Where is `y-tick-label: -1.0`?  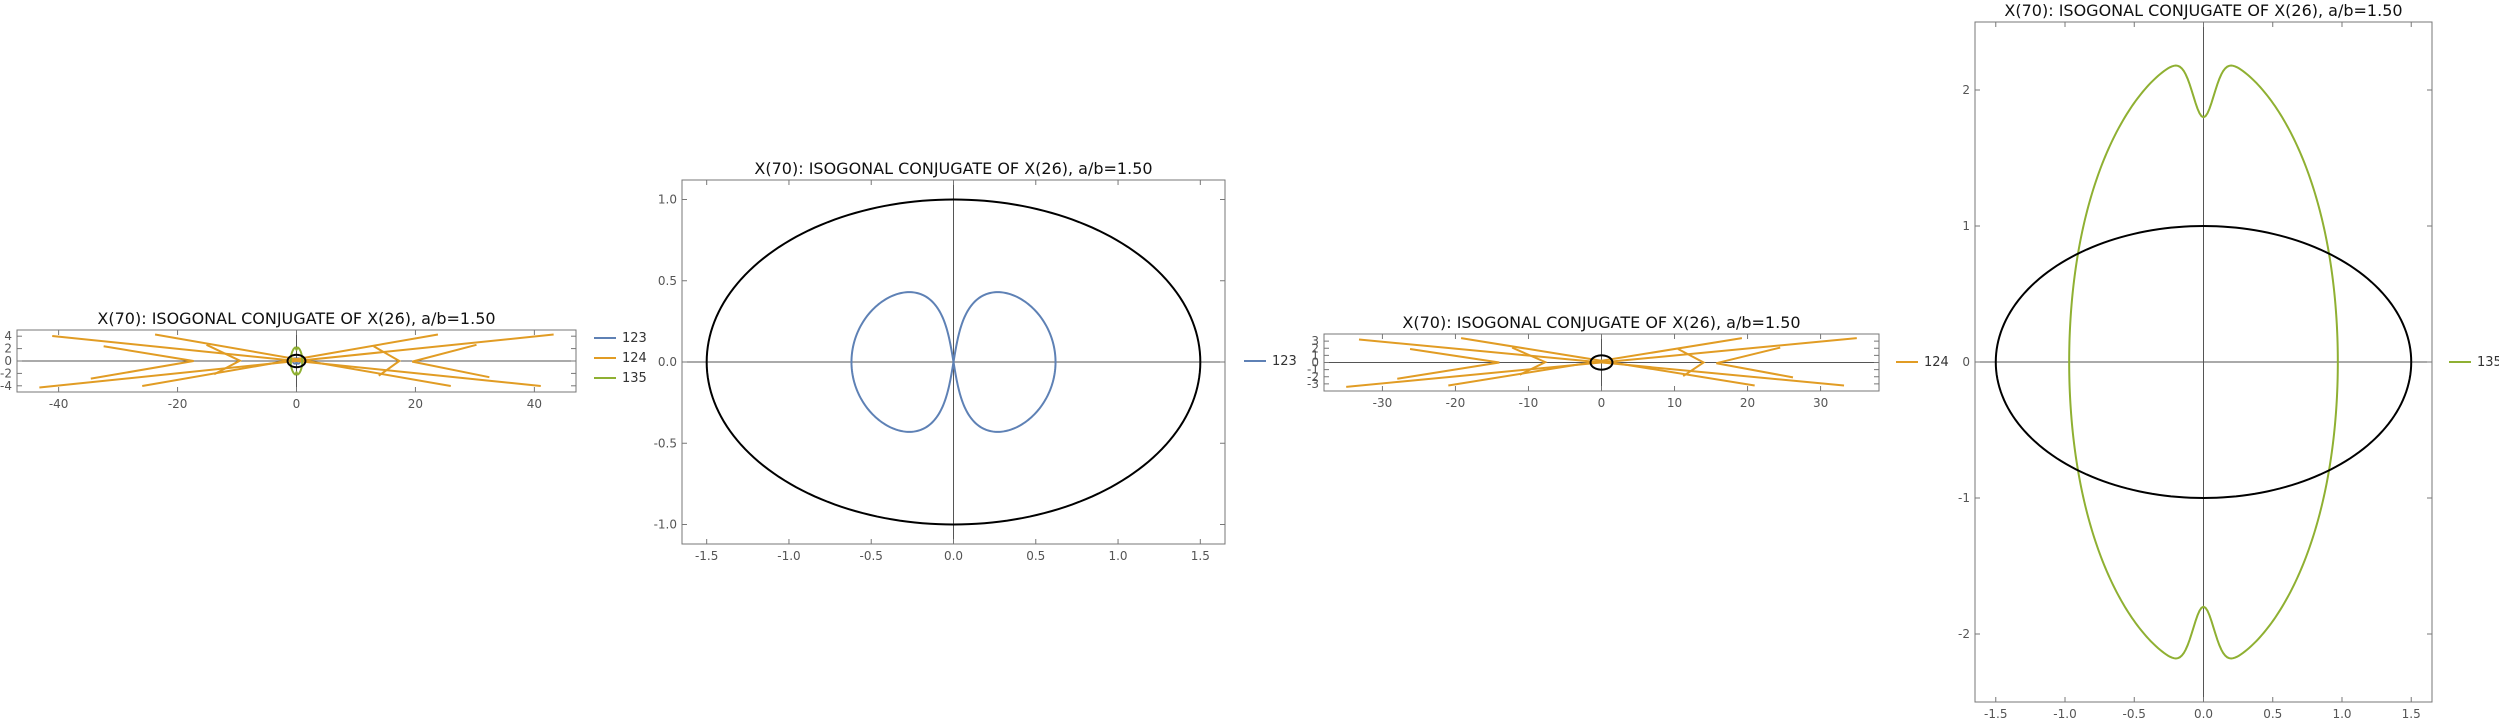 y-tick-label: -1.0 is located at coordinates (665, 525).